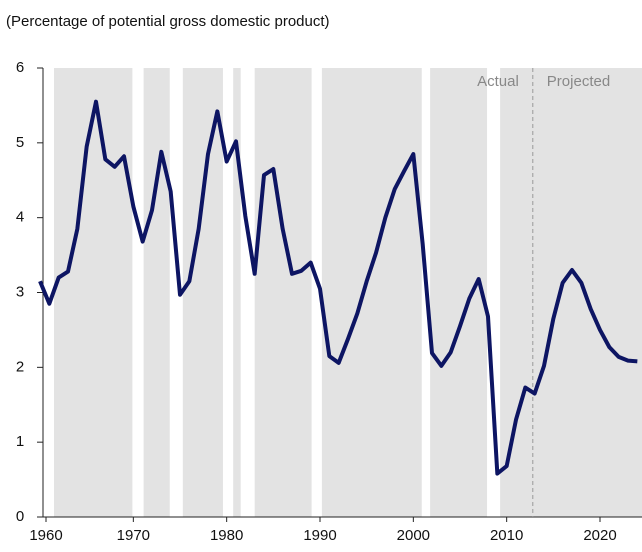 This screenshot has height=552, width=642. I want to click on y-tick-label: 6, so click(20, 67).